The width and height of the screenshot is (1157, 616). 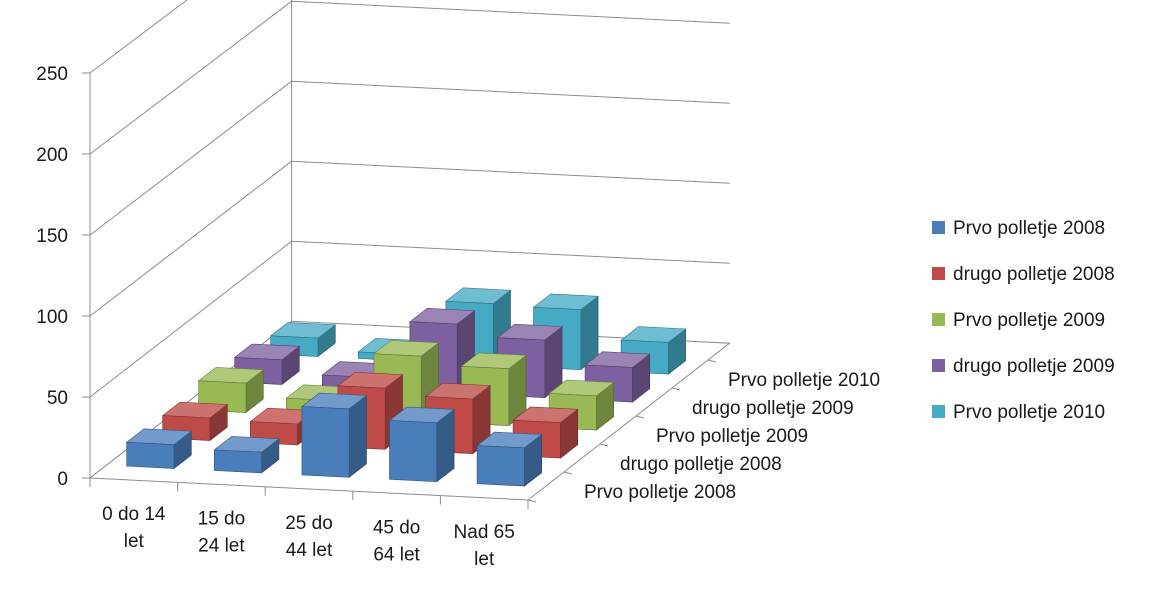 What do you see at coordinates (63, 277) in the screenshot?
I see `y-axis: 0 50 100 150 200 250` at bounding box center [63, 277].